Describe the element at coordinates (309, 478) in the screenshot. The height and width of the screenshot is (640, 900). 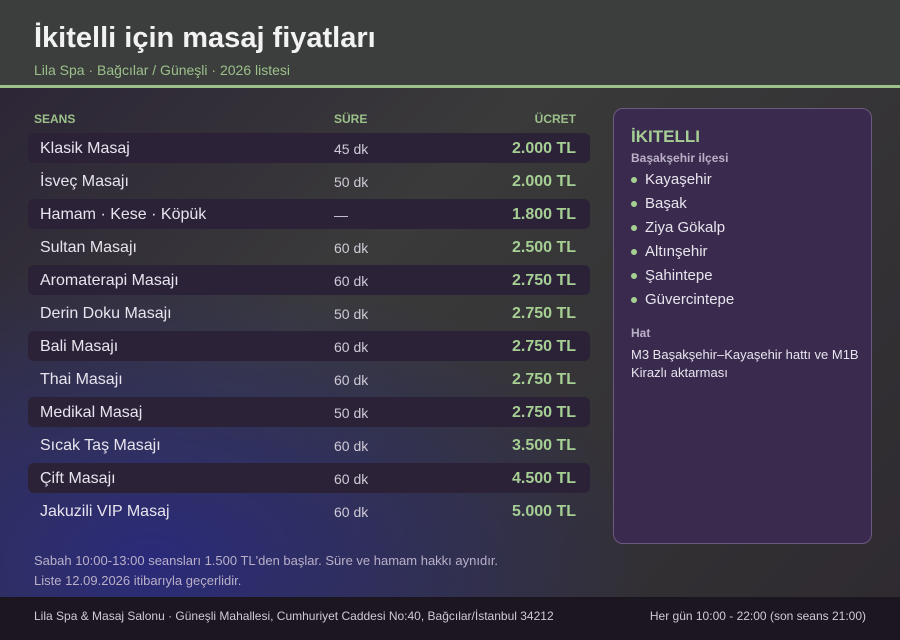
I see `table-row: Çift Masajı 60 dk 4.500 TL` at that location.